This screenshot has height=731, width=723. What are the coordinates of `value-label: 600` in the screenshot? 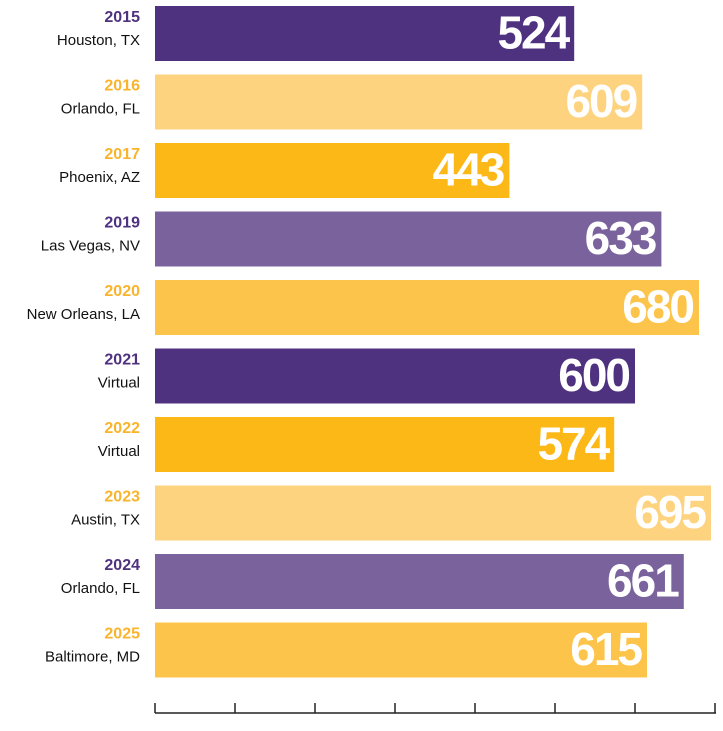 It's located at (593, 375).